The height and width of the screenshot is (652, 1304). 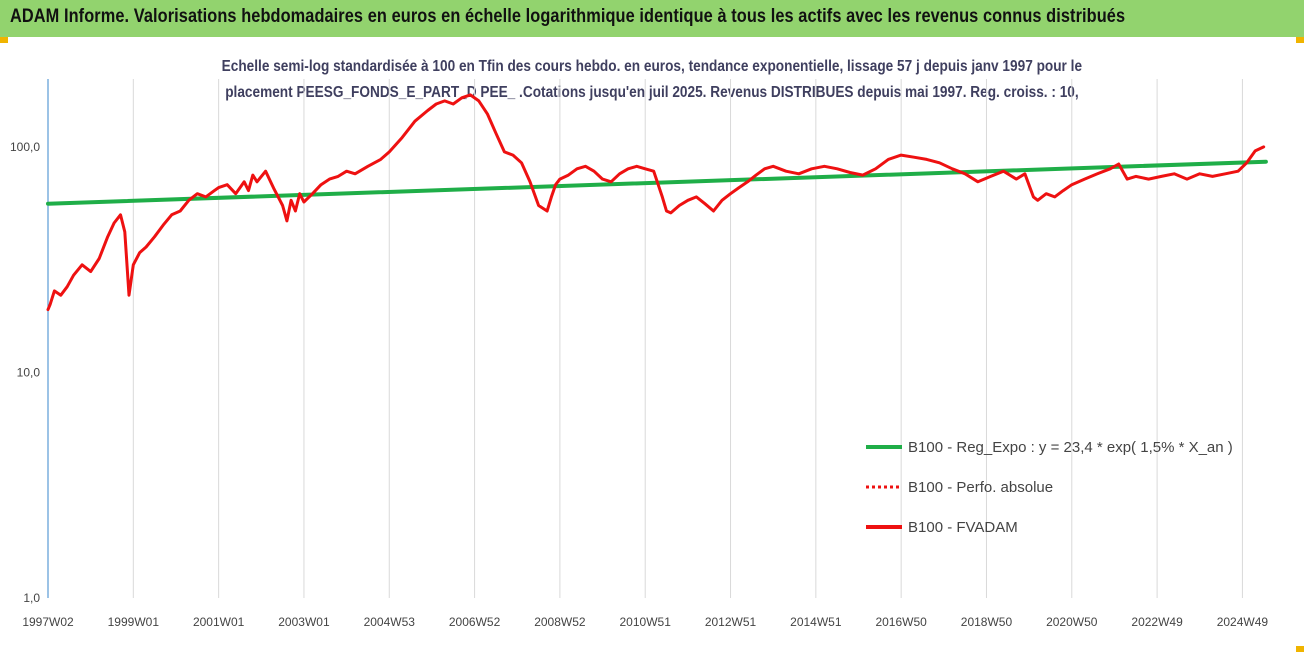 What do you see at coordinates (980, 487) in the screenshot?
I see `legend-entry-absolute-performance: B100 - Perfo. absolue` at bounding box center [980, 487].